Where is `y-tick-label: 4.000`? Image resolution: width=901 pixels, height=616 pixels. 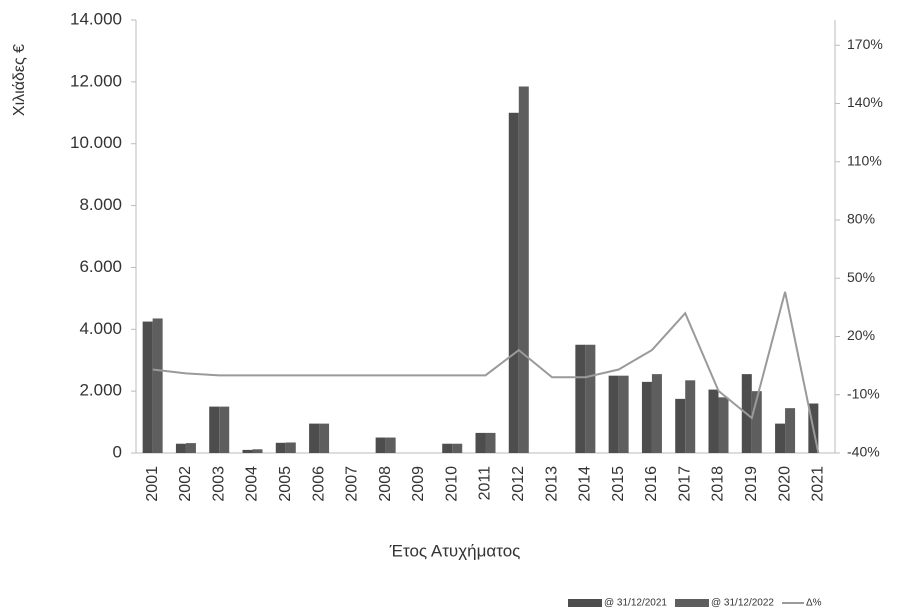 y-tick-label: 4.000 is located at coordinates (100, 328).